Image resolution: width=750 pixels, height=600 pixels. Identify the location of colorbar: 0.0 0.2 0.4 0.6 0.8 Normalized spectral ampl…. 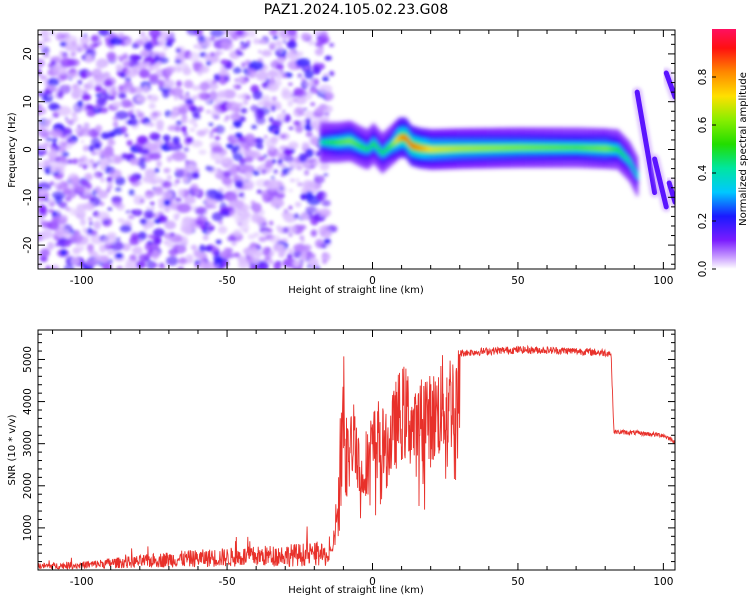
(723, 153).